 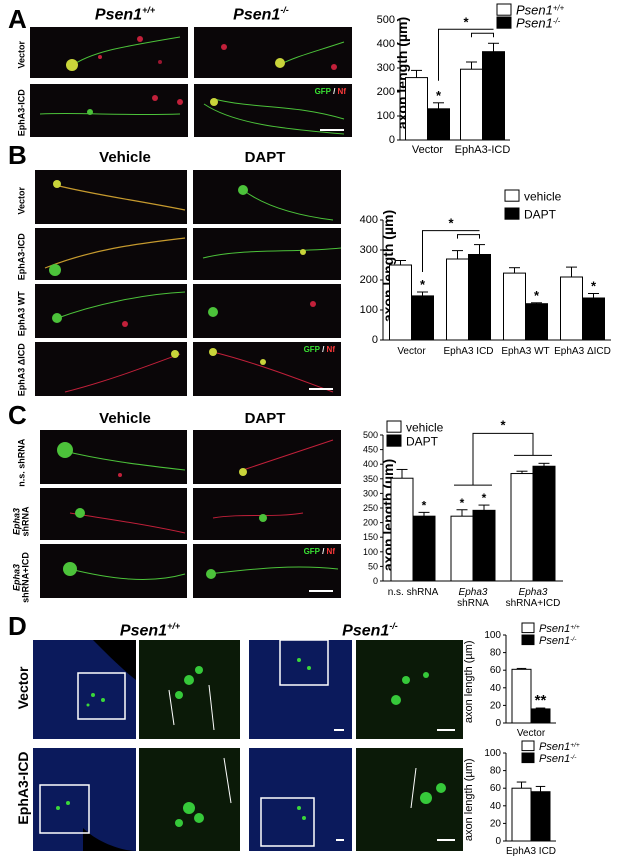 What do you see at coordinates (525, 351) in the screenshot?
I see `category-label: EphA3 WT` at bounding box center [525, 351].